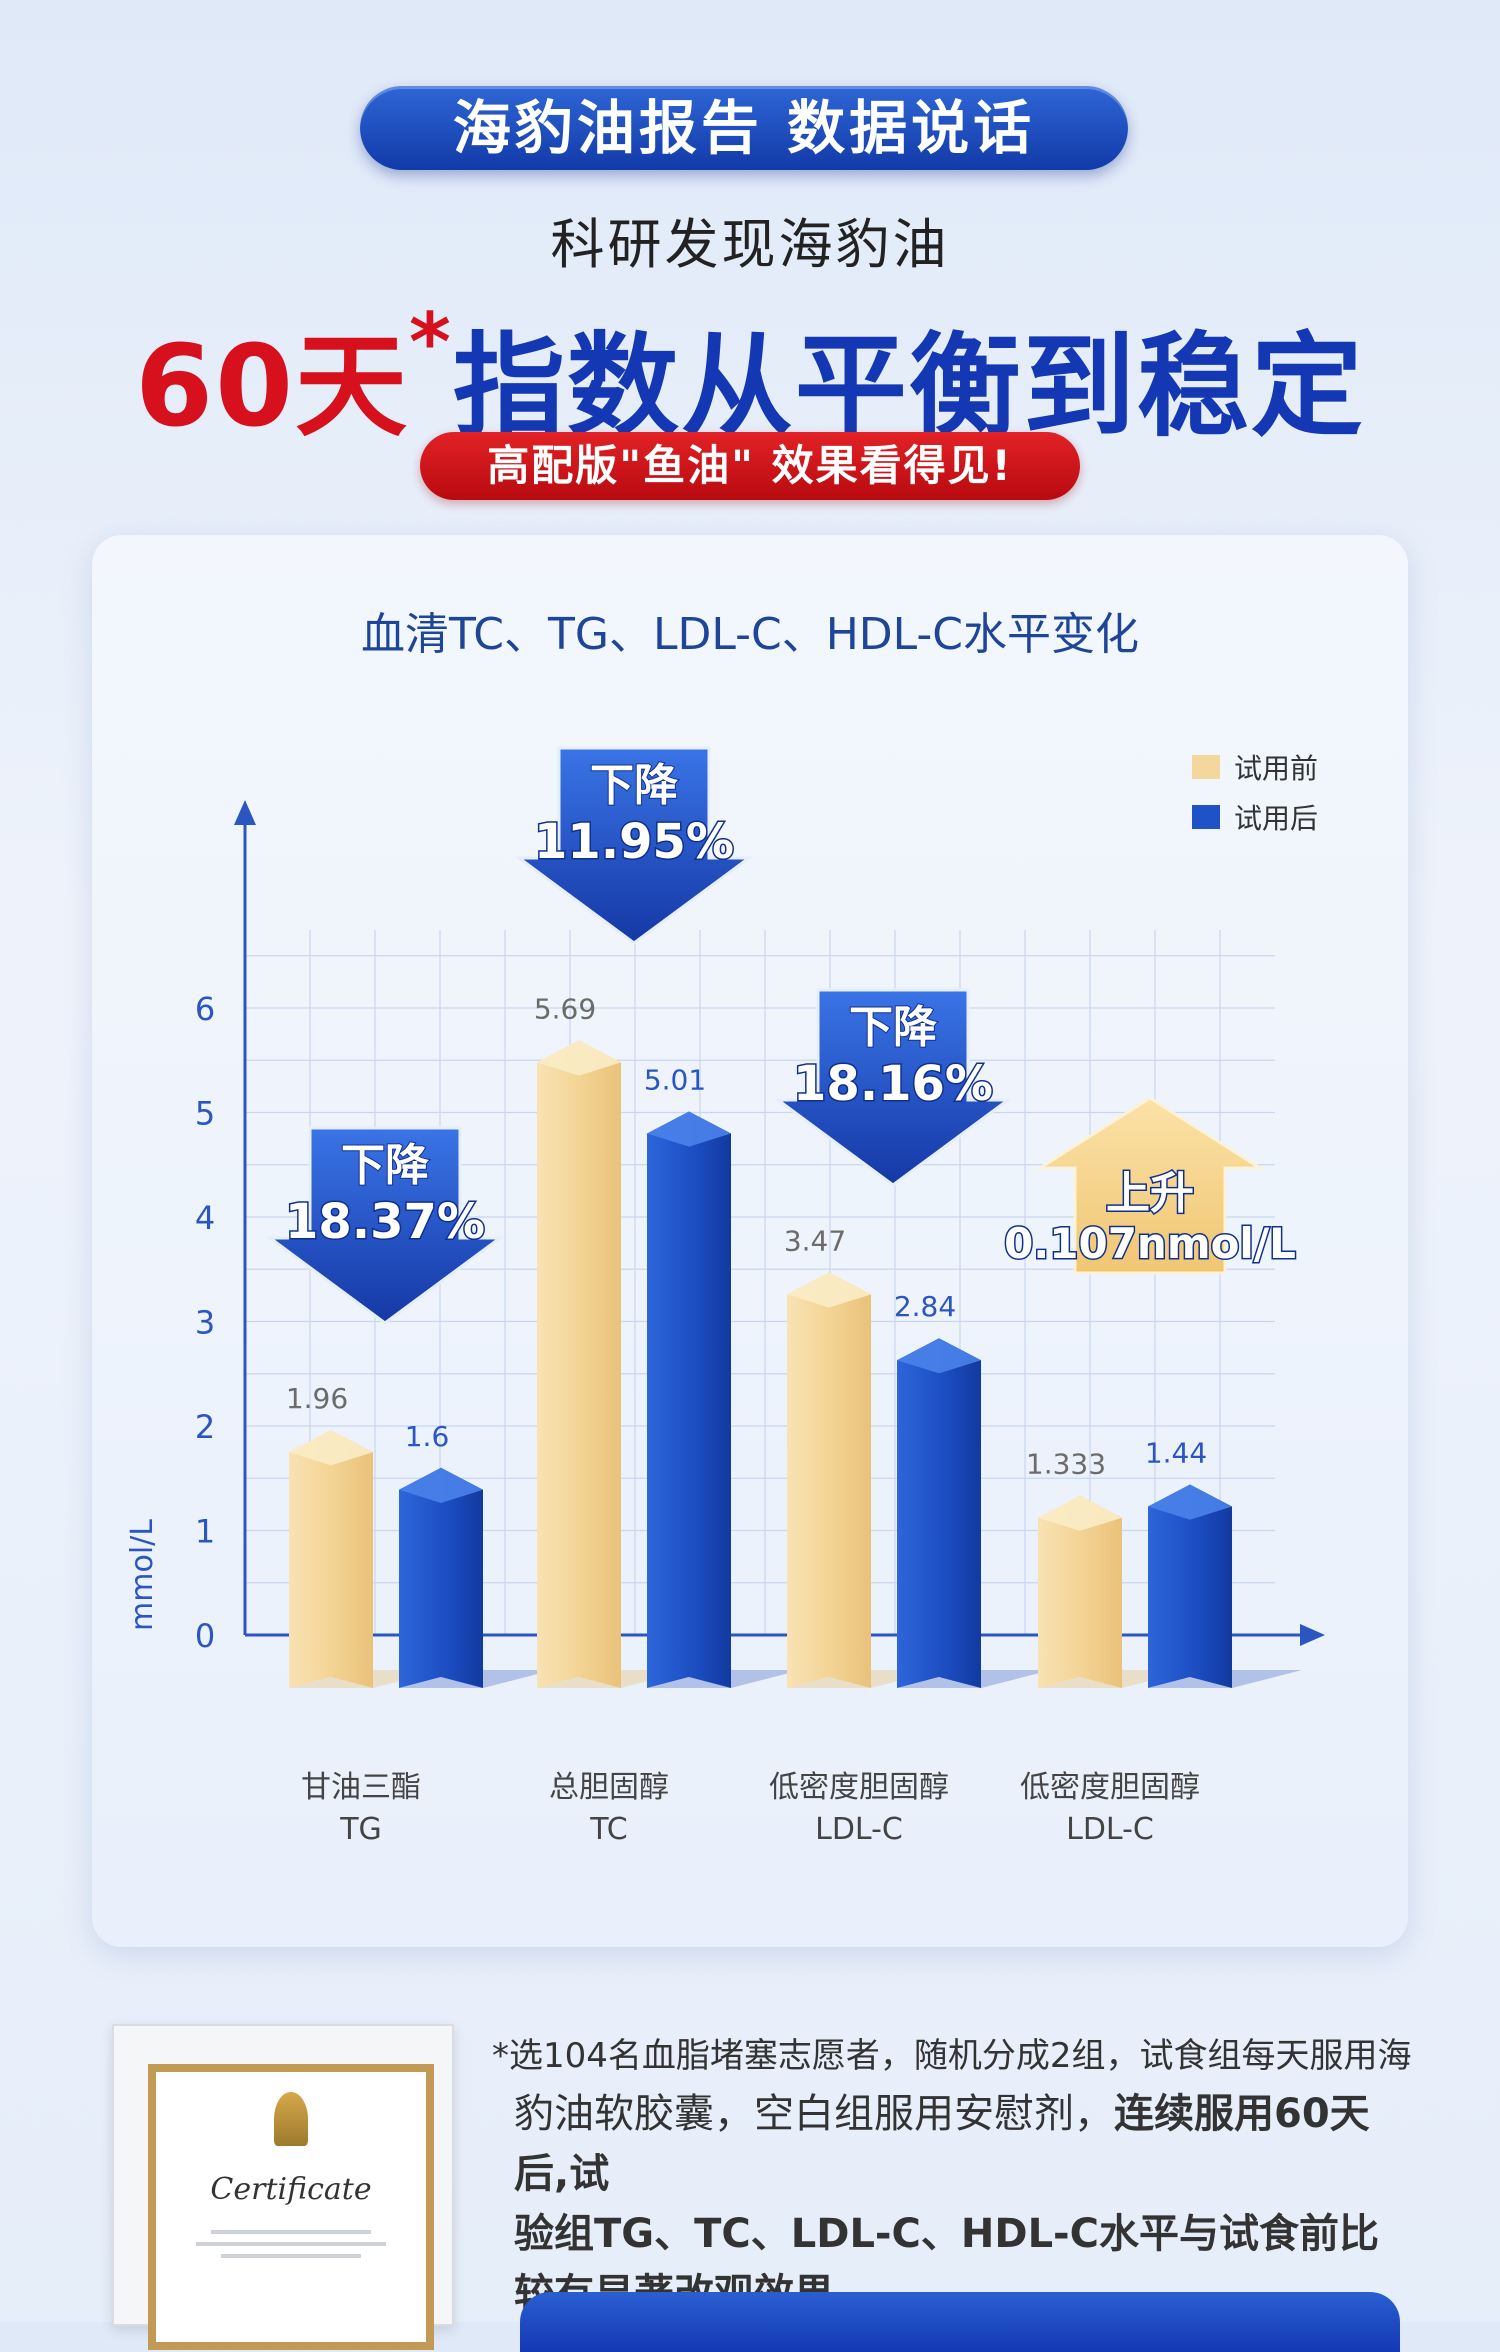 This screenshot has width=1500, height=2352. Describe the element at coordinates (317, 1398) in the screenshot. I see `data-label: 1.96` at that location.